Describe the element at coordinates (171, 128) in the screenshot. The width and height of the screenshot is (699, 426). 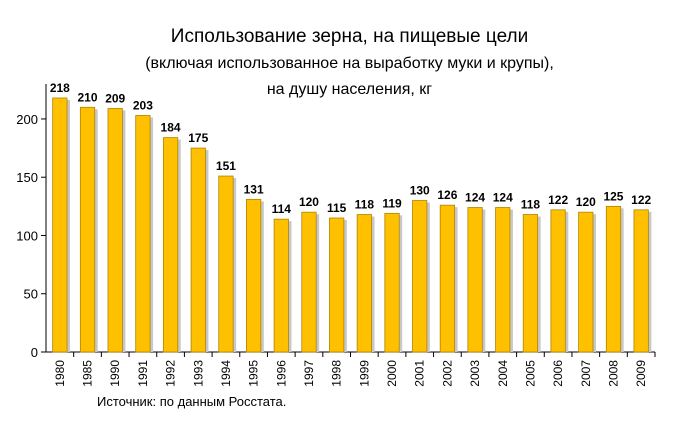
I see `bar-value-label: 184` at that location.